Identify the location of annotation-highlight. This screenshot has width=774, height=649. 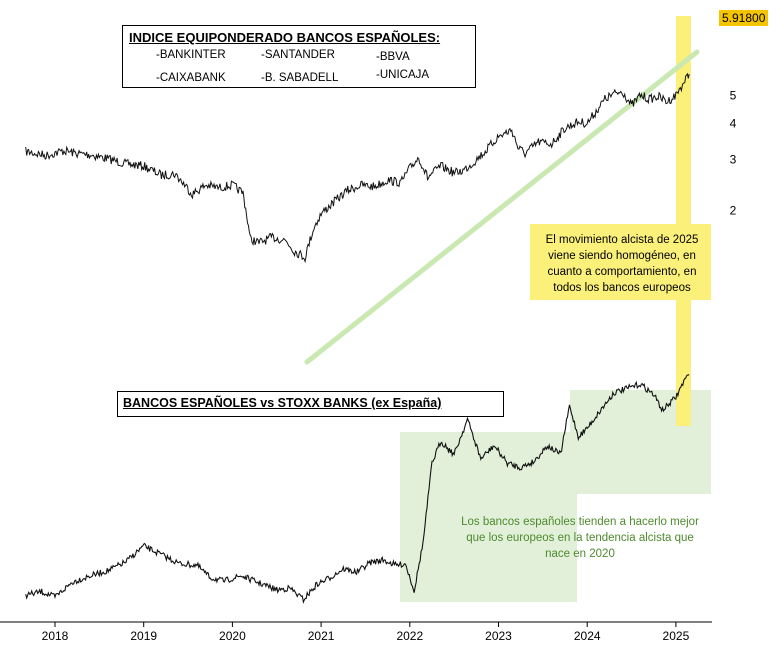
(620, 262).